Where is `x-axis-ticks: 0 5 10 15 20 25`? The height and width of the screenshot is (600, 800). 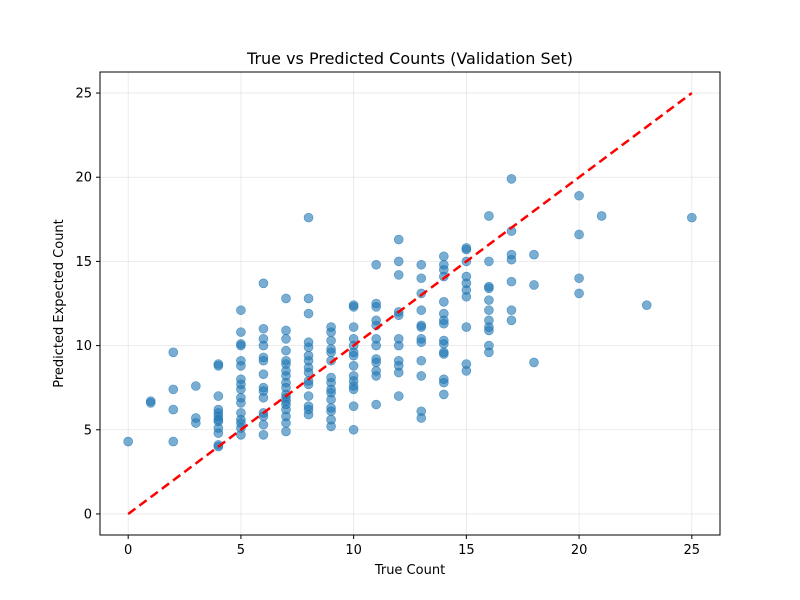 x-axis-ticks: 0 5 10 15 20 25 is located at coordinates (412, 546).